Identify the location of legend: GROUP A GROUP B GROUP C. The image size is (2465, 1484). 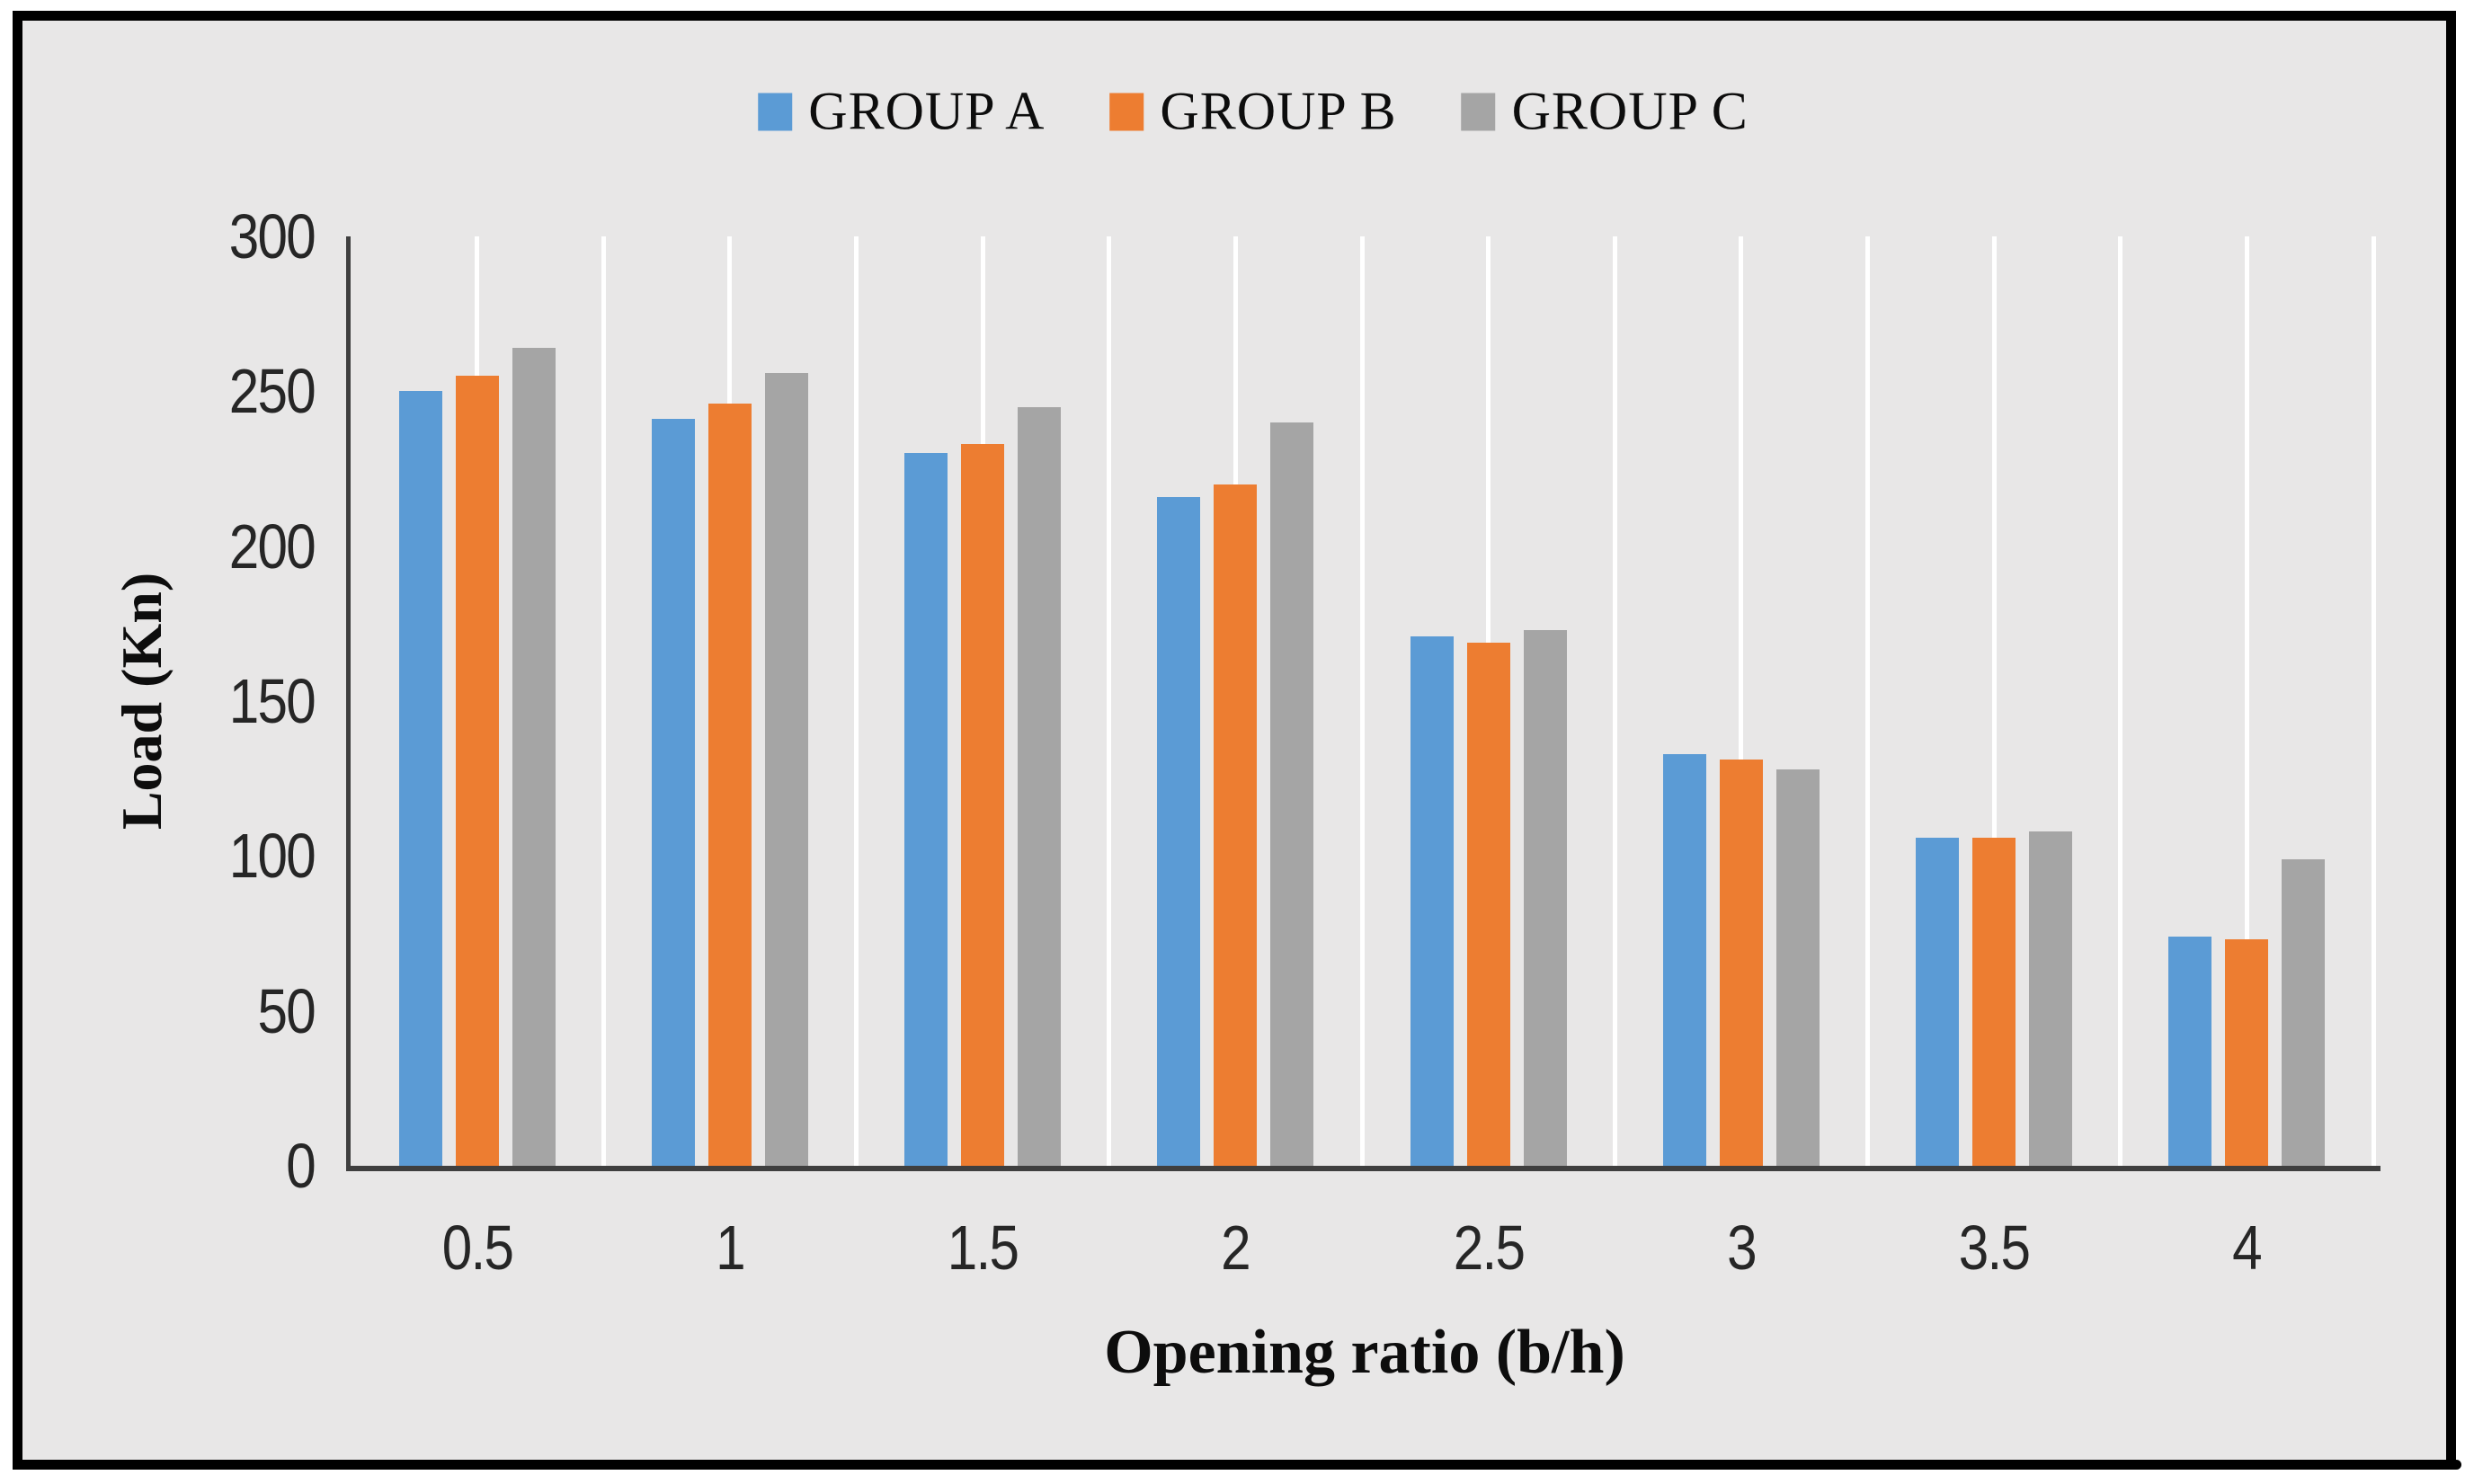
(1254, 112).